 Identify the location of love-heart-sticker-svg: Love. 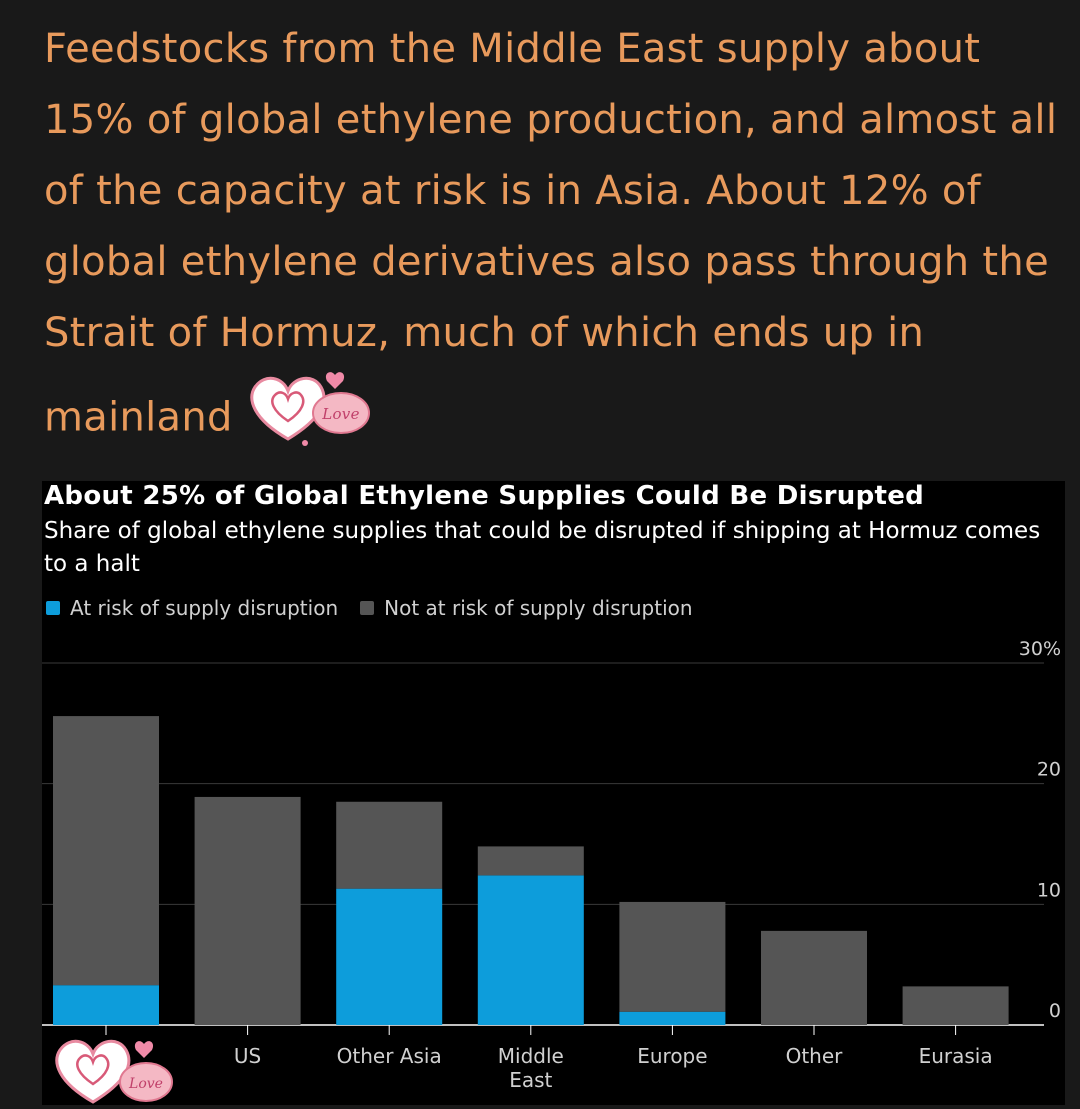
(310, 409).